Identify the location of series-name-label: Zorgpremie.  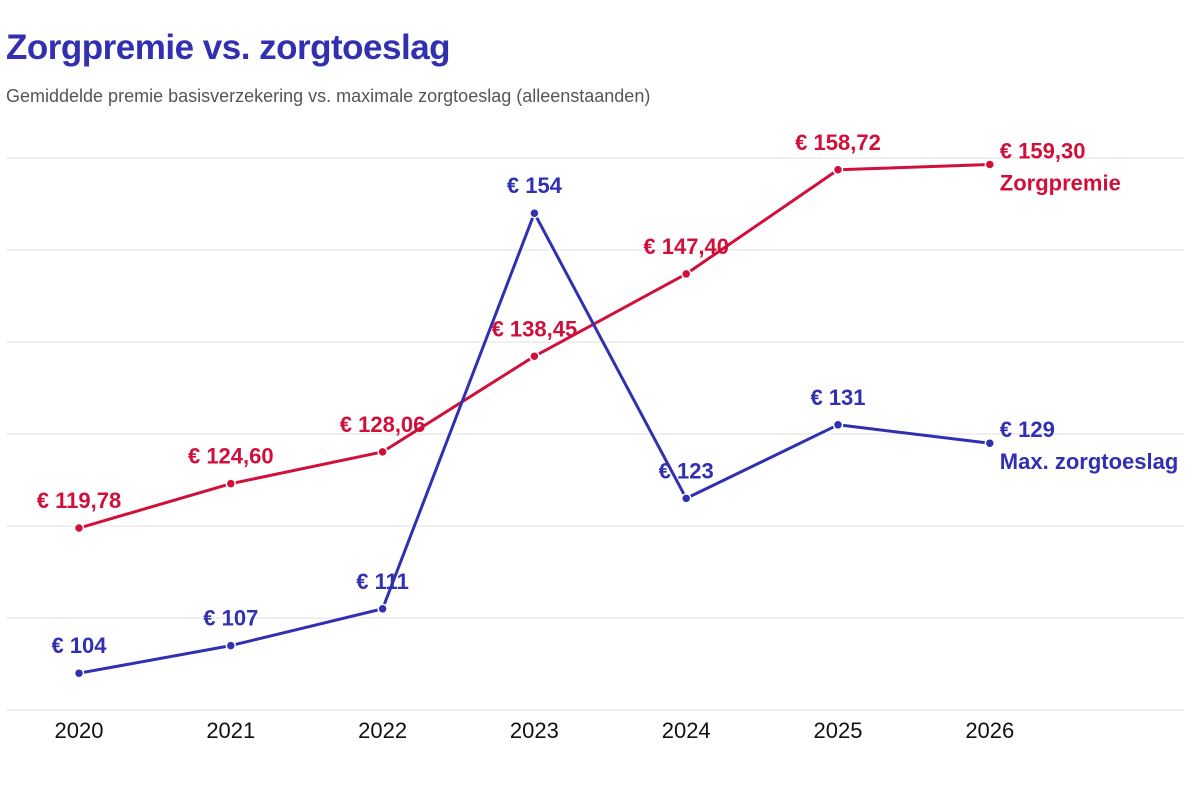
(1060, 182).